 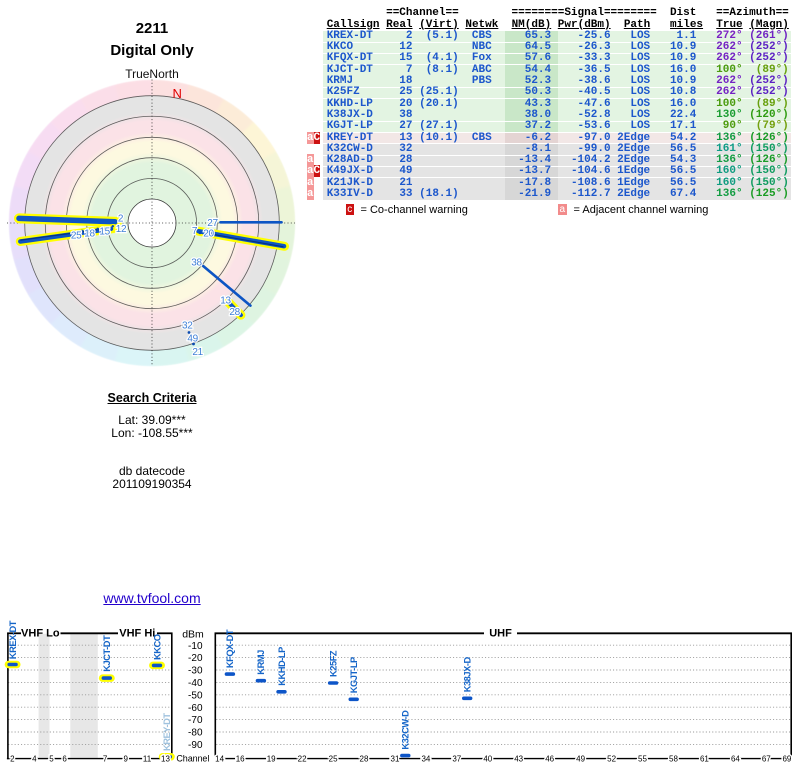 What do you see at coordinates (196, 263) in the screenshot?
I see `svg-text: 38` at bounding box center [196, 263].